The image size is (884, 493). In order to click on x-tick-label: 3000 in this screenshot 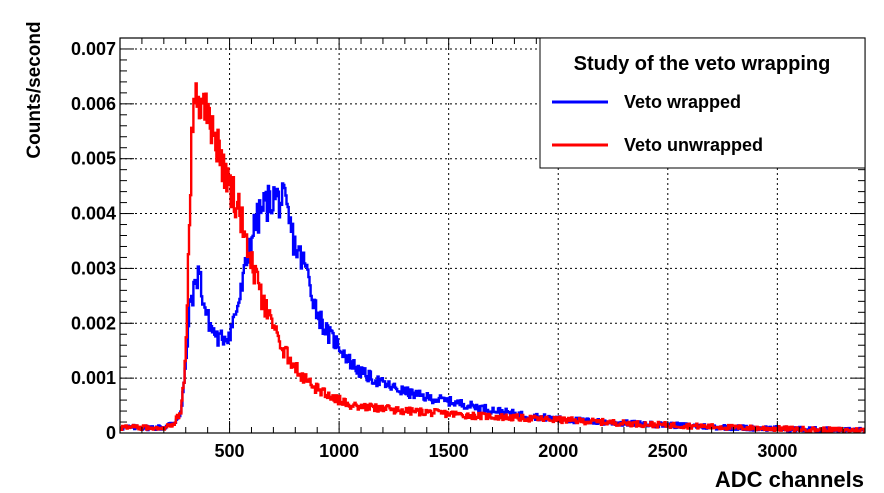, I will do `click(777, 451)`.